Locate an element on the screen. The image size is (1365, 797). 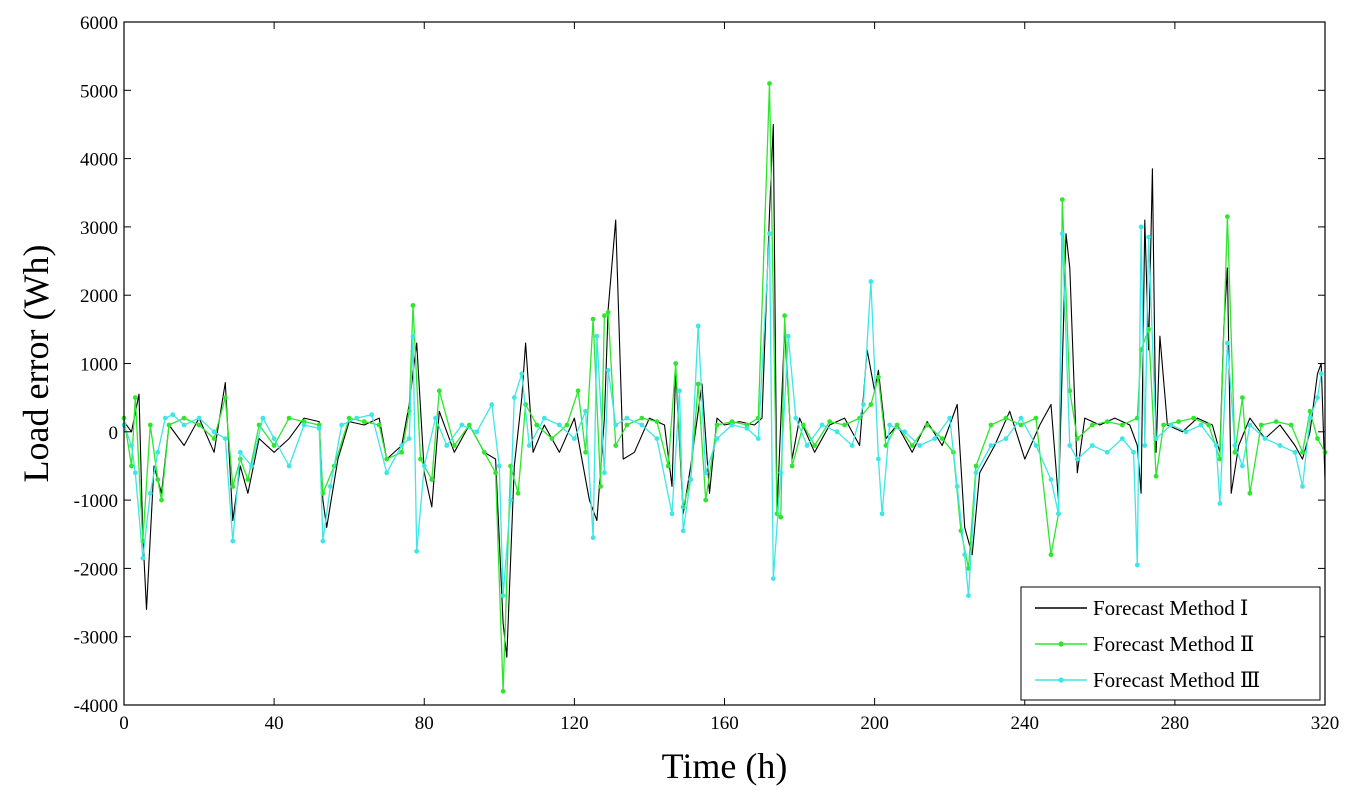
x-tick-label: 0 is located at coordinates (124, 723).